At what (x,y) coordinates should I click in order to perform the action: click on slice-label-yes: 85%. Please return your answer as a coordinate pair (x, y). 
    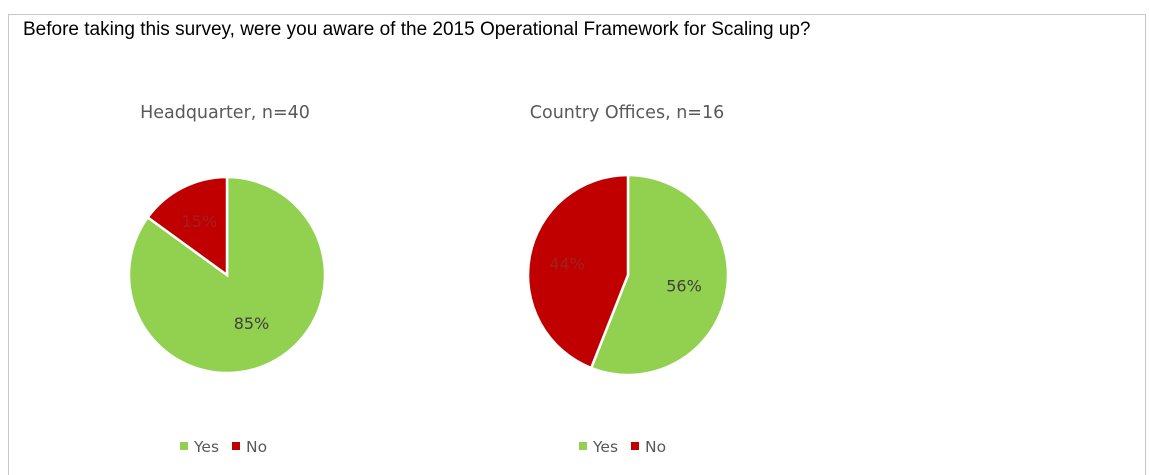
    Looking at the image, I should click on (252, 323).